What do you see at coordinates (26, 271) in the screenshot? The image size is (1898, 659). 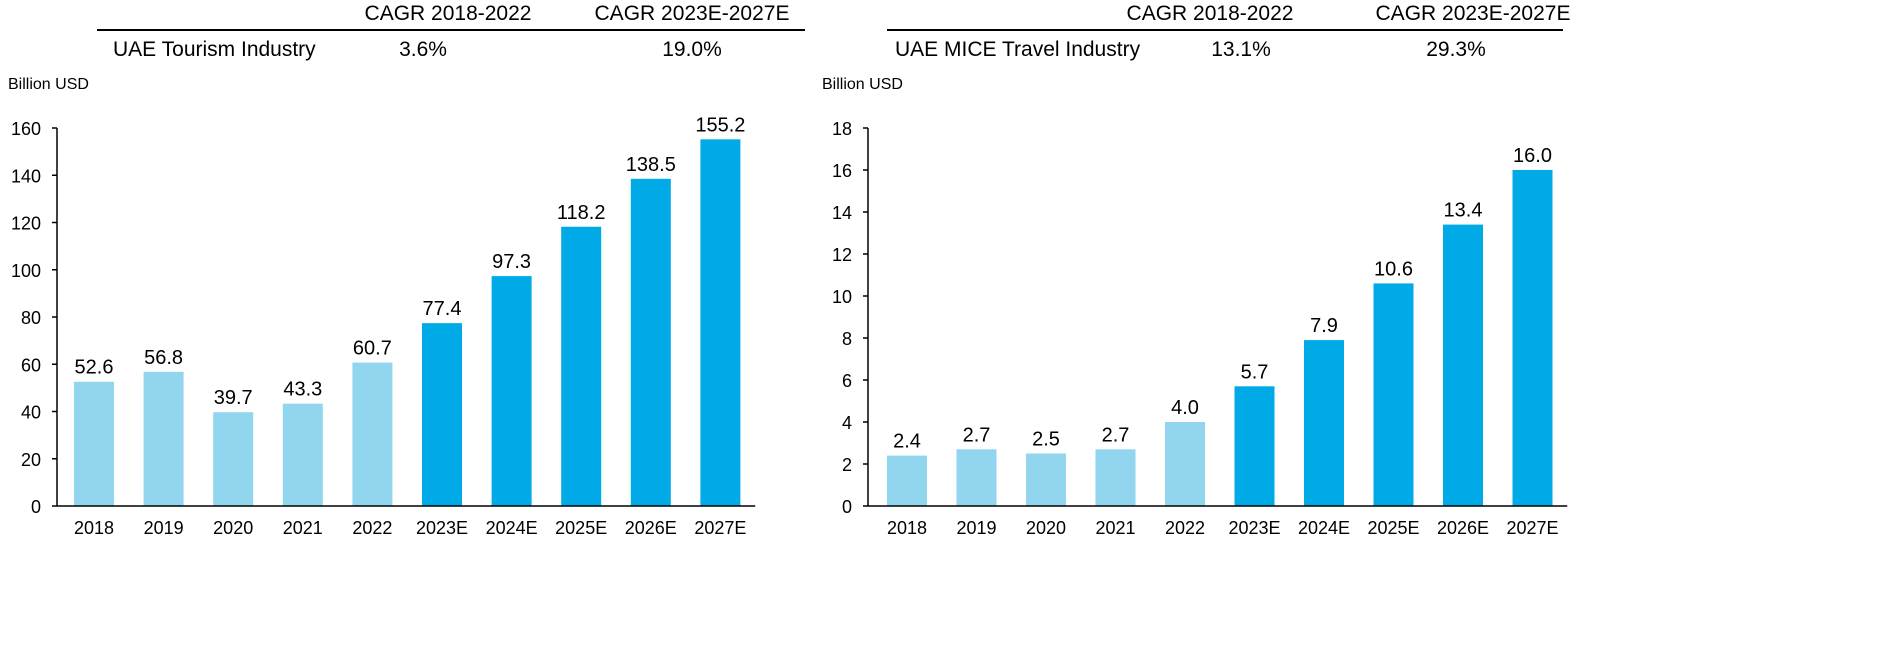 I see `y-tick-label: 100` at bounding box center [26, 271].